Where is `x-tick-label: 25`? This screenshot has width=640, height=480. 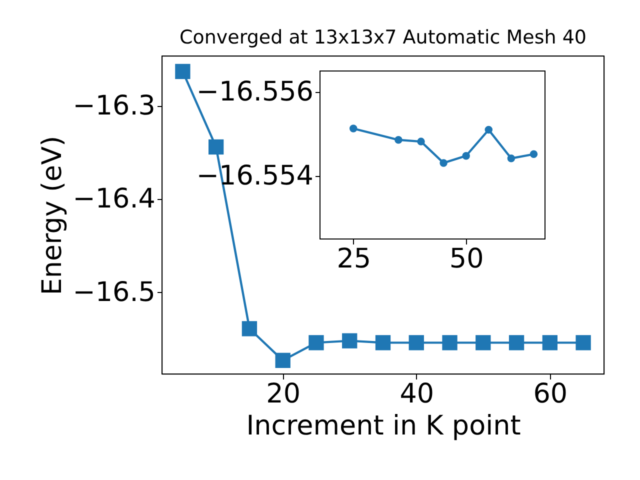
x-tick-label: 25 is located at coordinates (354, 259).